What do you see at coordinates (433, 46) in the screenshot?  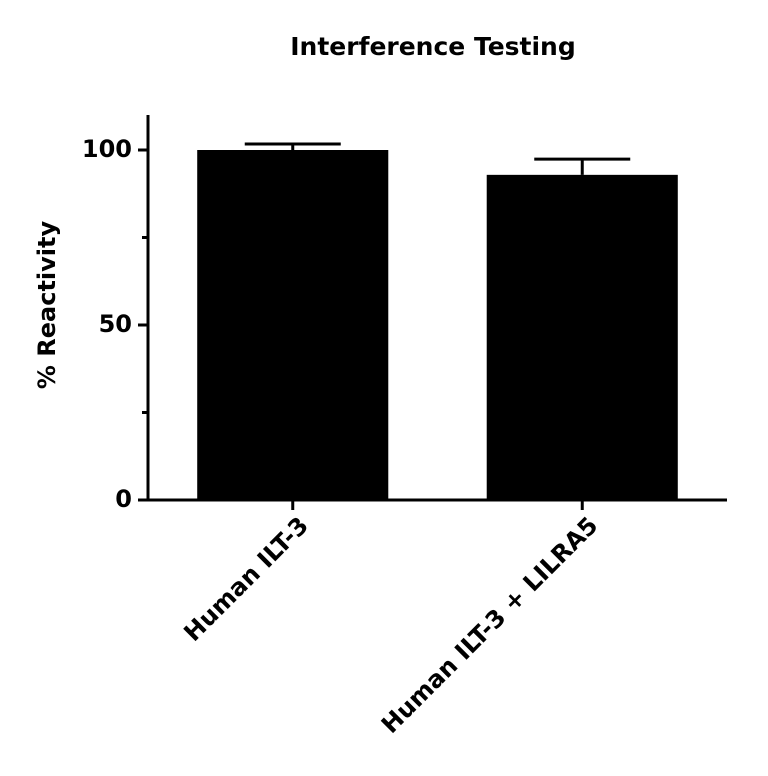 I see `chart-title: Interference Testing` at bounding box center [433, 46].